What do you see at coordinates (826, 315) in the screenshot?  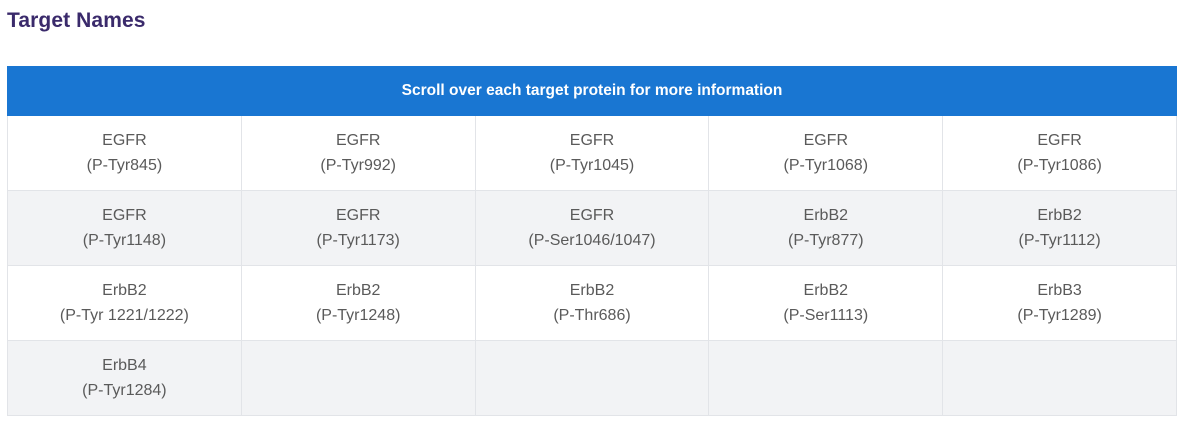 I see `target-site: (P-Ser1113)` at bounding box center [826, 315].